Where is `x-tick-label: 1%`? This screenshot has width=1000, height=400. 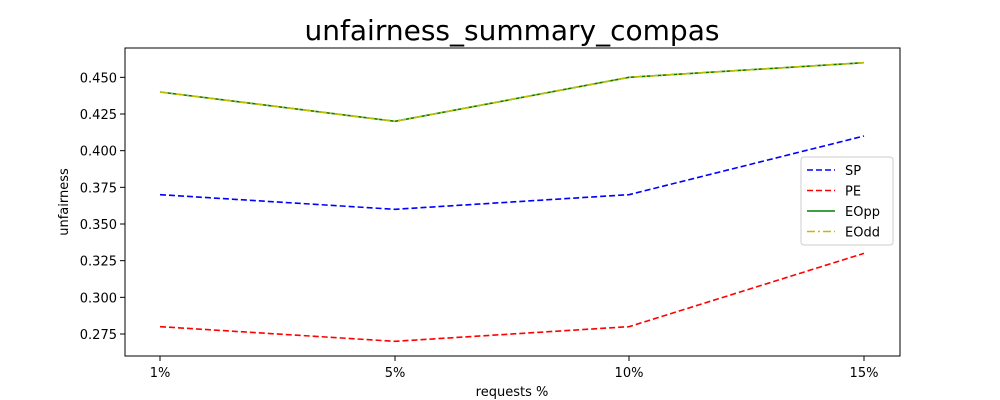 x-tick-label: 1% is located at coordinates (160, 373).